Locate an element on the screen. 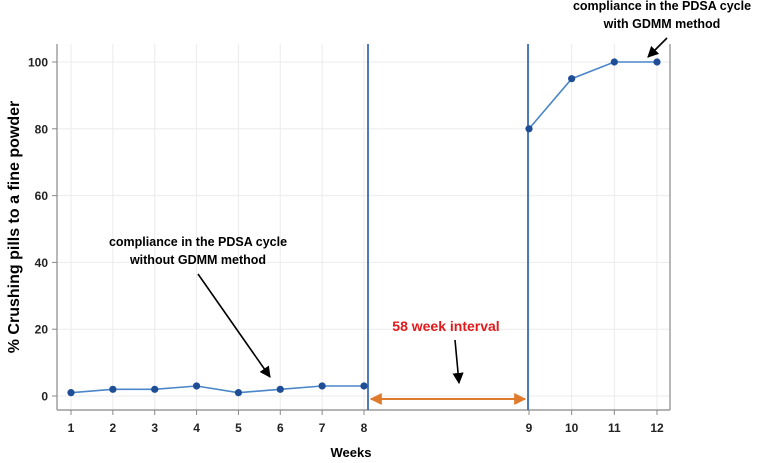 The image size is (774, 463). y-tick-label: 40 is located at coordinates (42, 263).